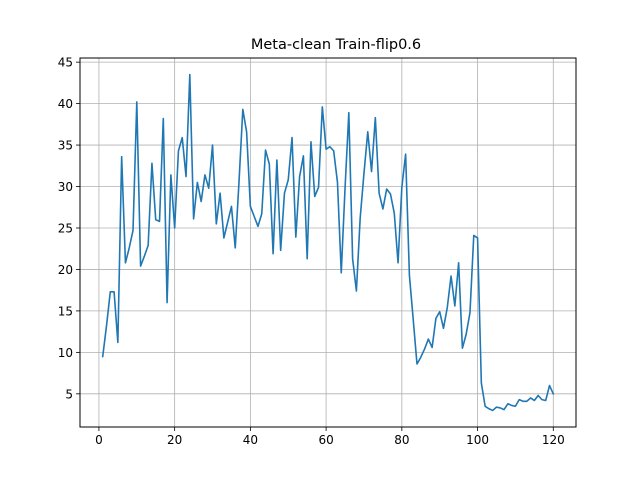  I want to click on x-tick-label: 0, so click(99, 440).